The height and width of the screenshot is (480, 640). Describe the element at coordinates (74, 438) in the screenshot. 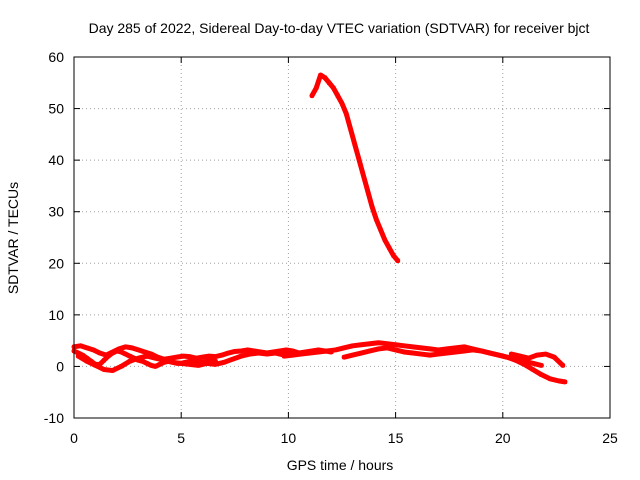

I see `x-tick-label: 0` at that location.